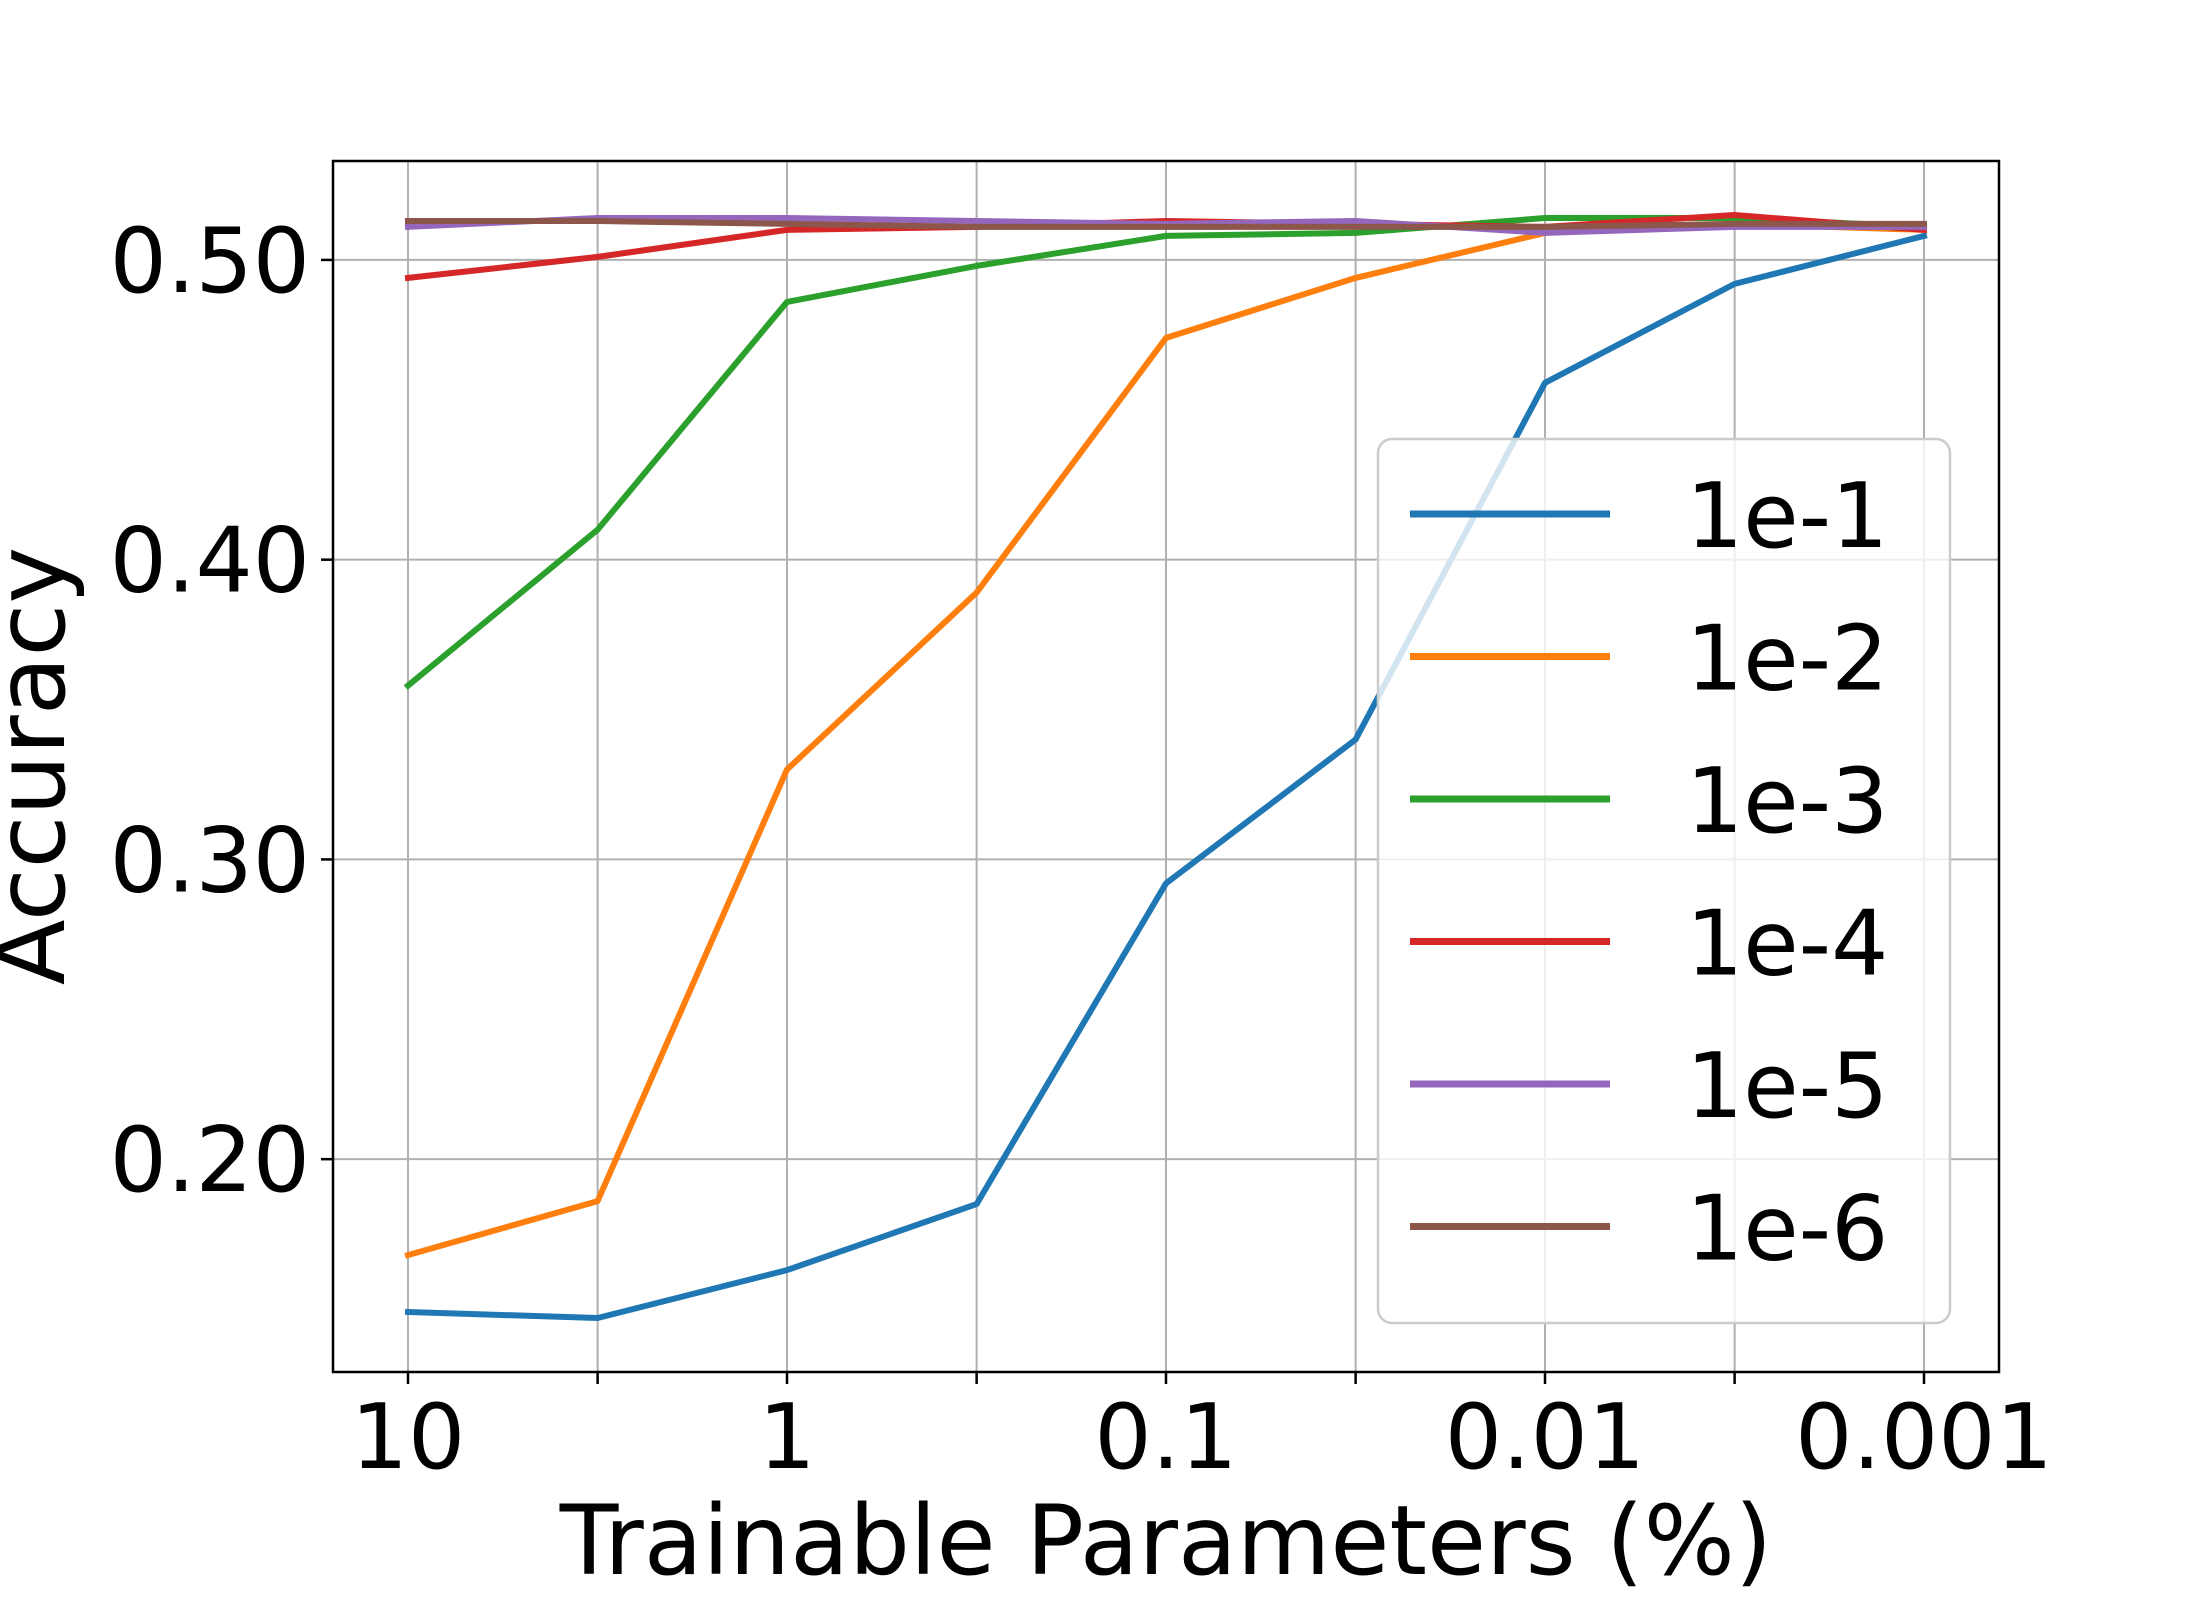 This screenshot has height=1600, width=2200. What do you see at coordinates (210, 261) in the screenshot?
I see `y-tick-label: 0.50` at bounding box center [210, 261].